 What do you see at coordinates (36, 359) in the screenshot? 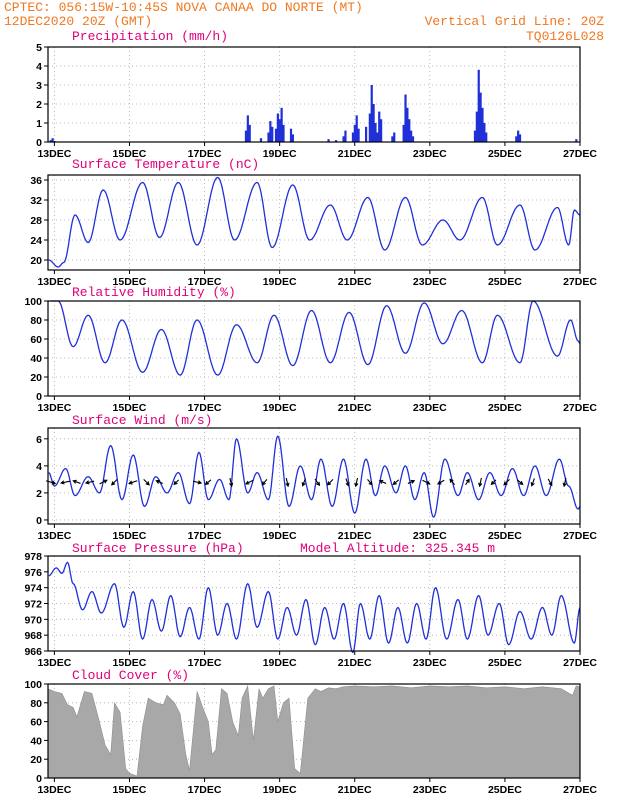
I see `y-tick-label: 40` at bounding box center [36, 359].